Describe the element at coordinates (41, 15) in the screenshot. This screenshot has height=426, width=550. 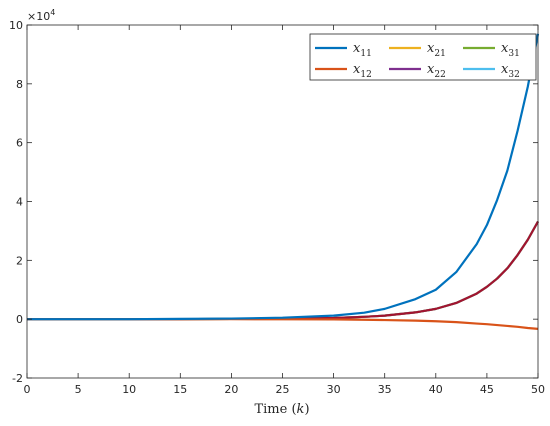
I see `y-multiplier: ×10⁴` at that location.